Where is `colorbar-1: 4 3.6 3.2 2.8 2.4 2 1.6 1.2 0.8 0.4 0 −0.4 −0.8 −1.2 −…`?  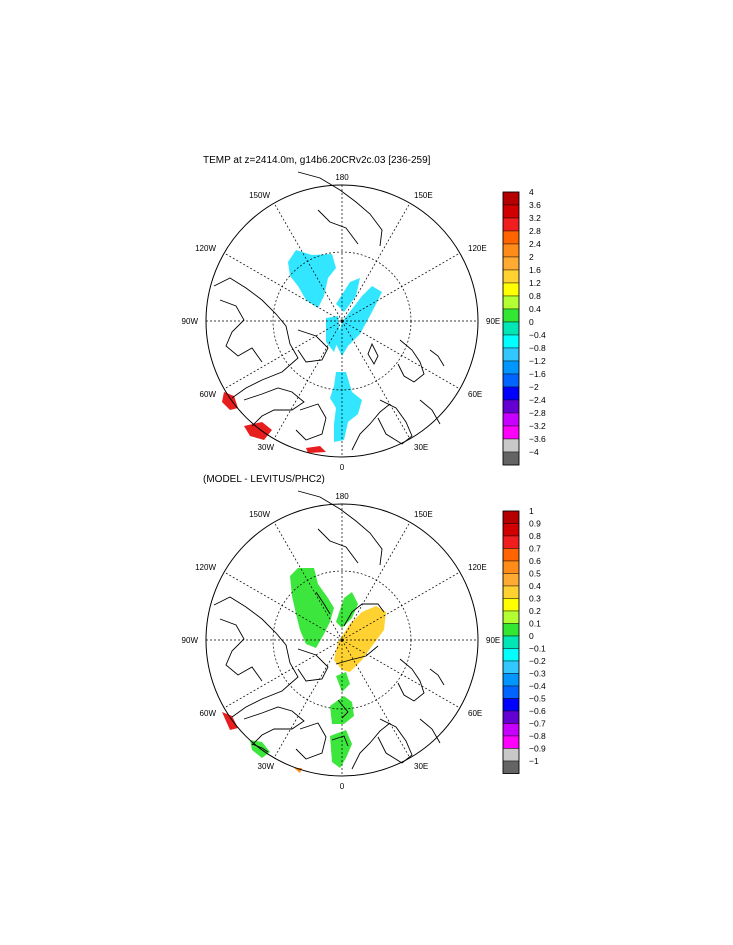
colorbar-1: 4 3.6 3.2 2.8 2.4 2 1.6 1.2 0.8 0.4 0 −0.4 −0.8 −1.2 −… is located at coordinates (524, 326).